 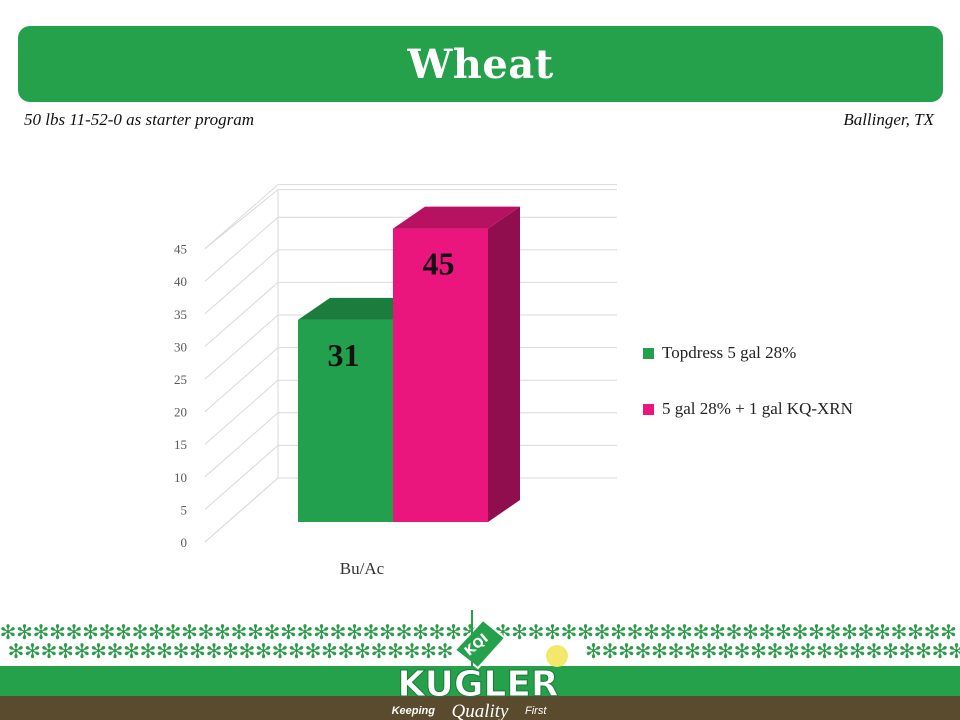 I want to click on footer-brown-band, so click(x=480, y=708).